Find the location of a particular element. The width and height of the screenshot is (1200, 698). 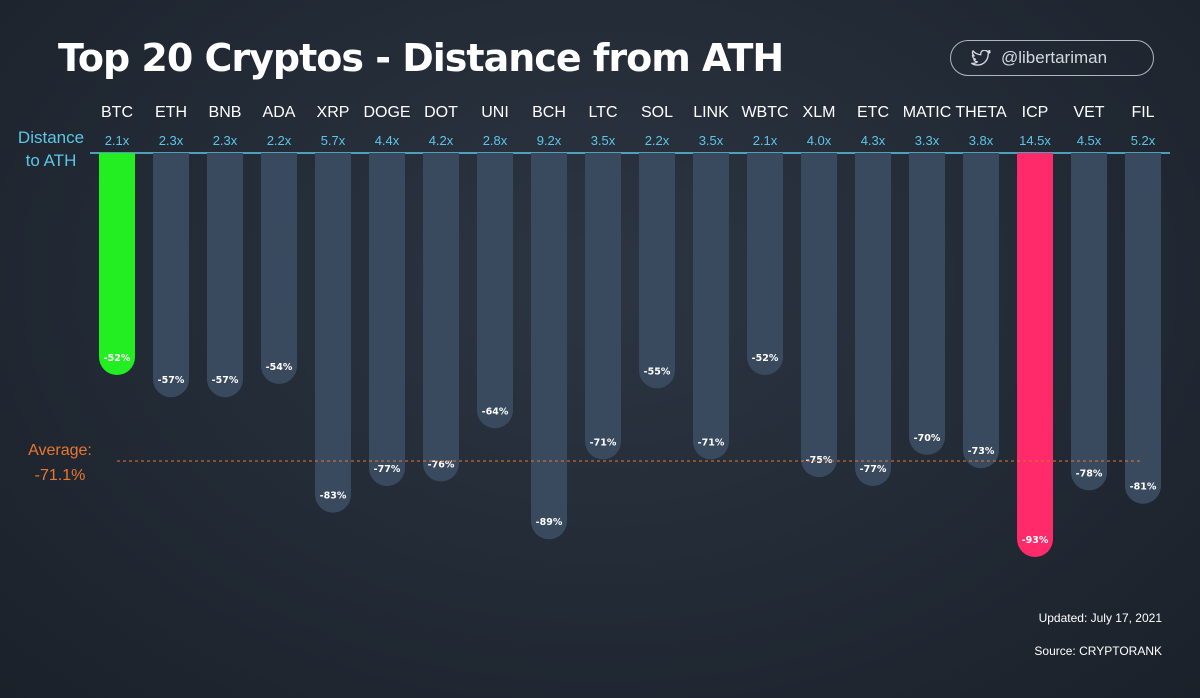

tick-label-dot: DOT is located at coordinates (441, 112).